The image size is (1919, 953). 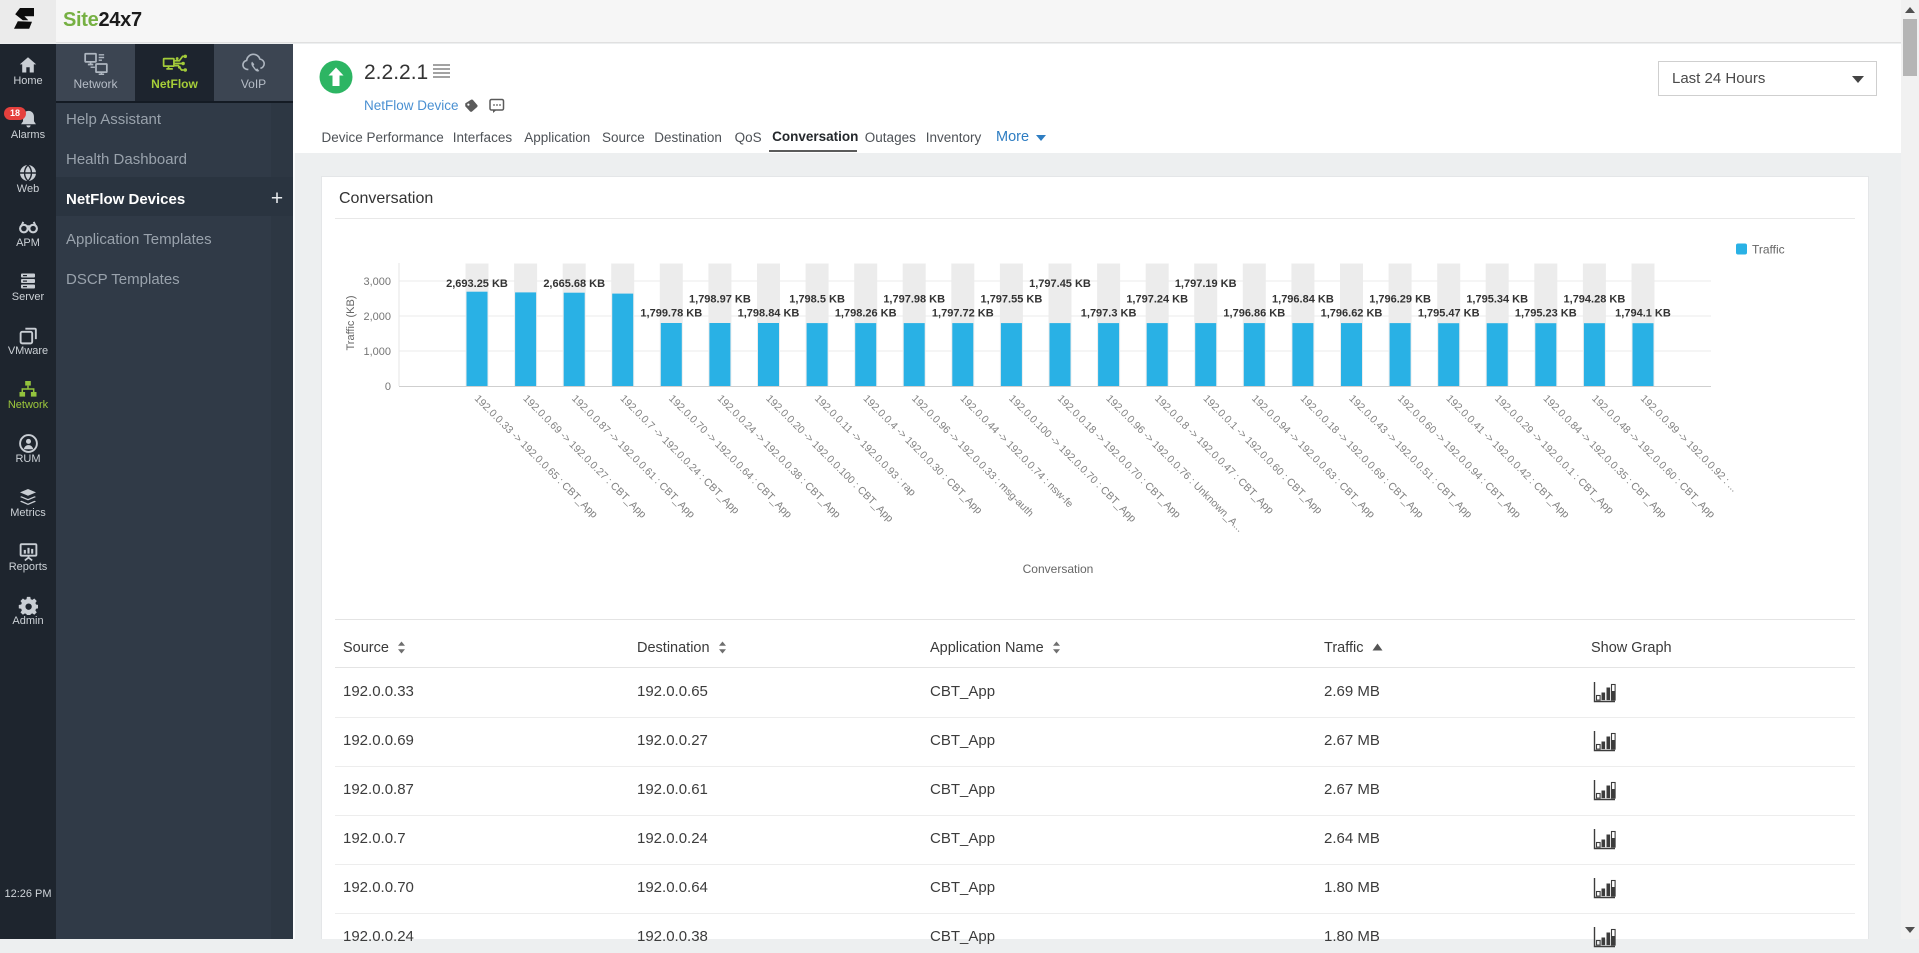 I want to click on svg-text: Traffic (KB), so click(x=351, y=322).